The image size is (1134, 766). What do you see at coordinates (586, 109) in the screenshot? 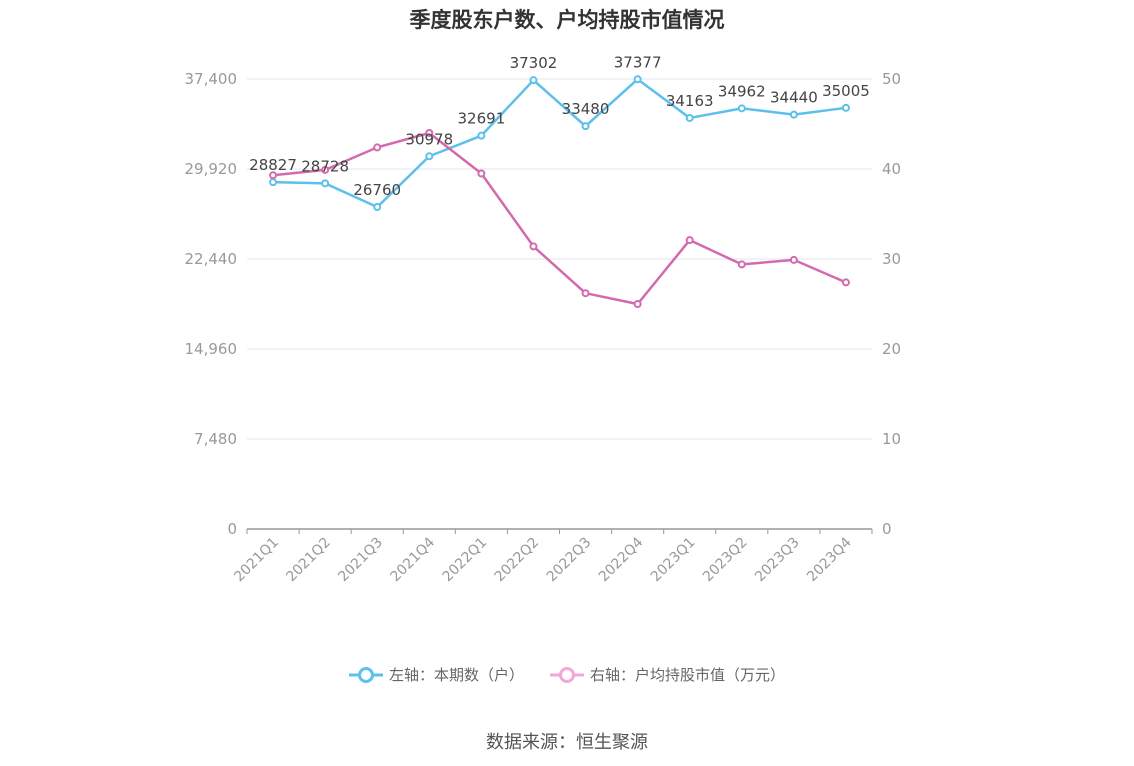
I see `data-label: 33480` at bounding box center [586, 109].